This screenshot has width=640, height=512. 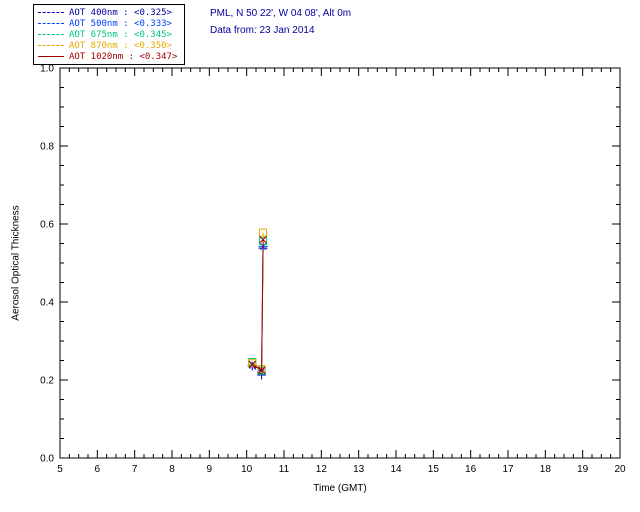 What do you see at coordinates (284, 469) in the screenshot?
I see `x-tick-label: 11` at bounding box center [284, 469].